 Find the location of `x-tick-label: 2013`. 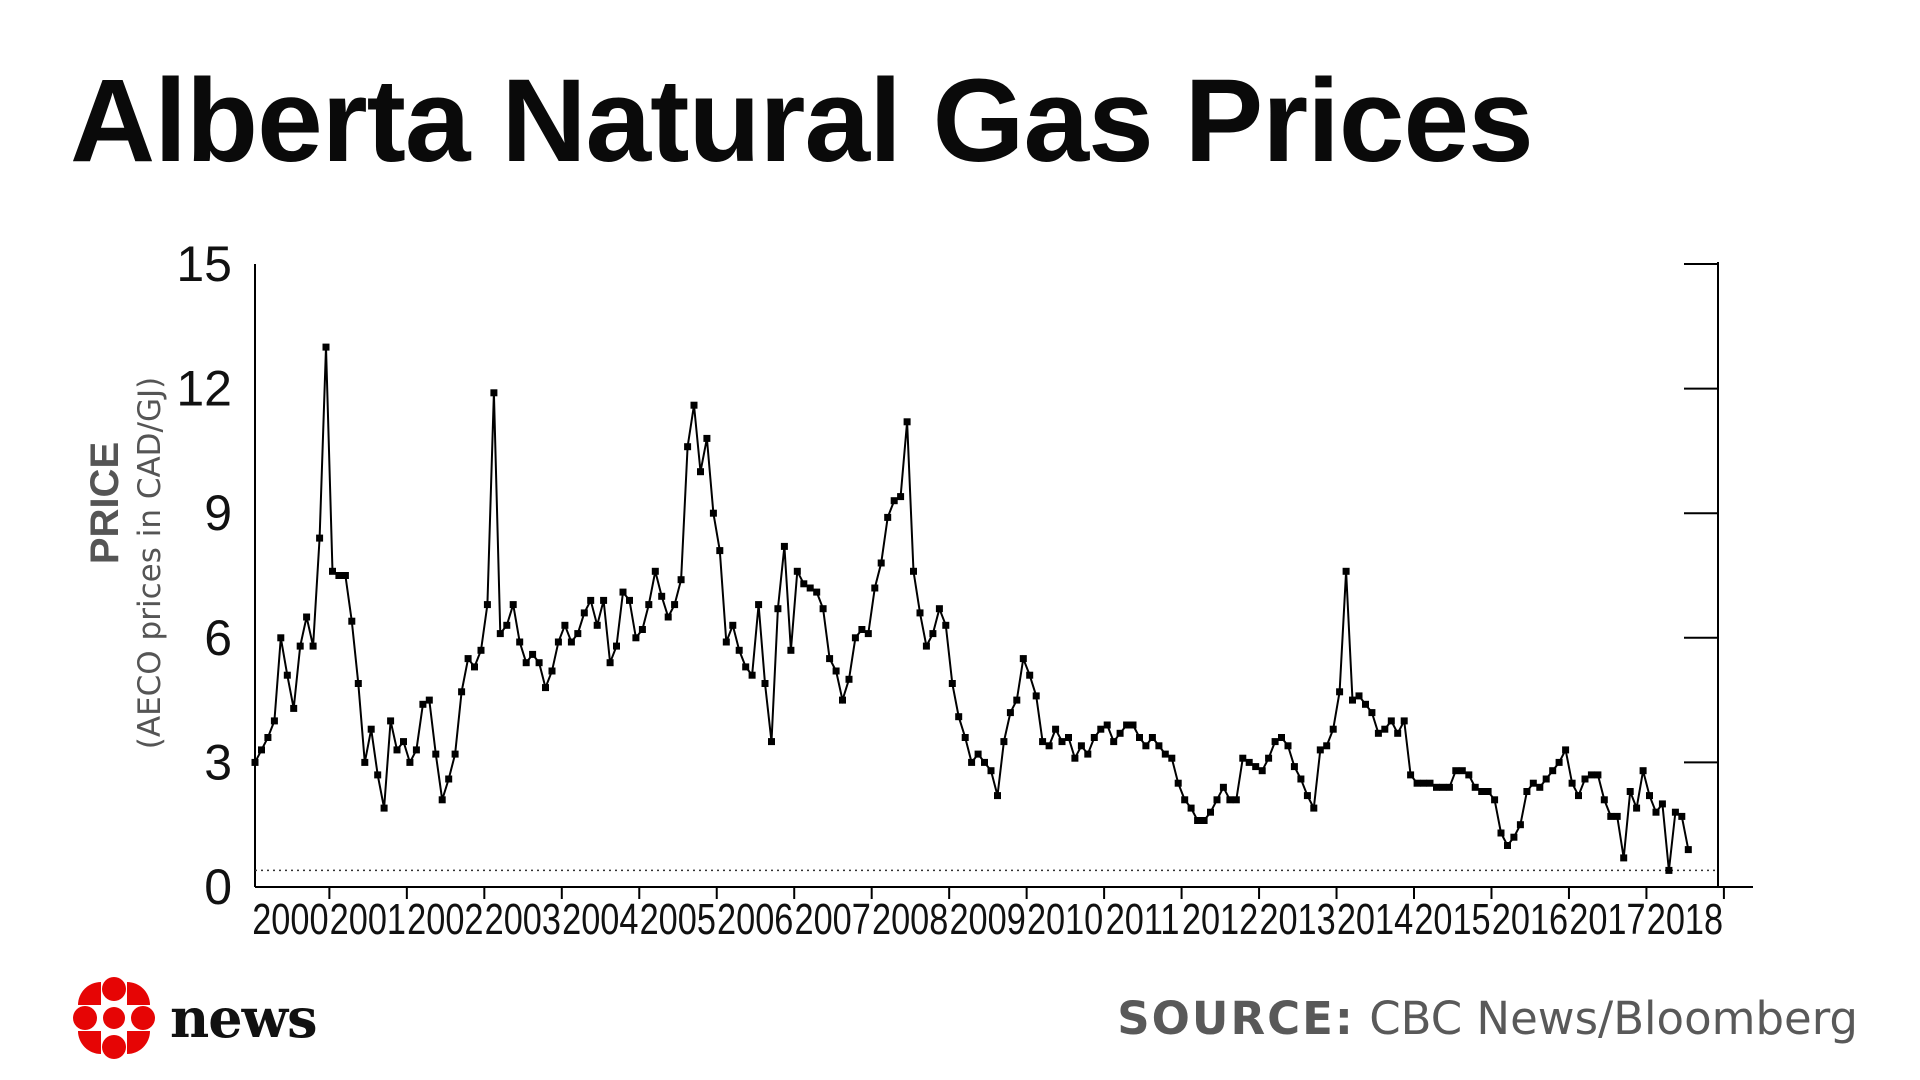

x-tick-label: 2013 is located at coordinates (1297, 919).